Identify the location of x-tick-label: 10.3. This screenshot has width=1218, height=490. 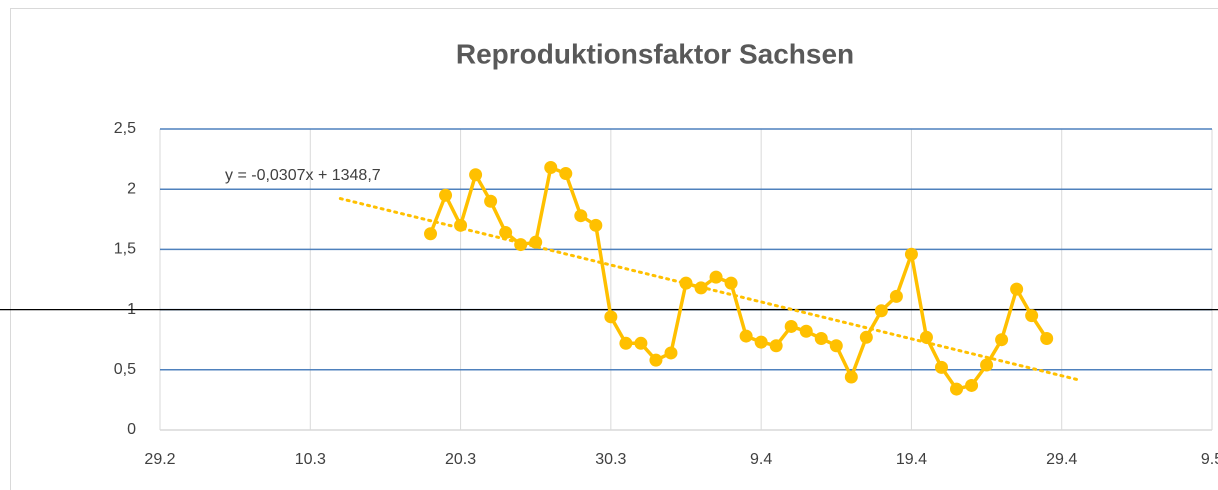
(310, 459).